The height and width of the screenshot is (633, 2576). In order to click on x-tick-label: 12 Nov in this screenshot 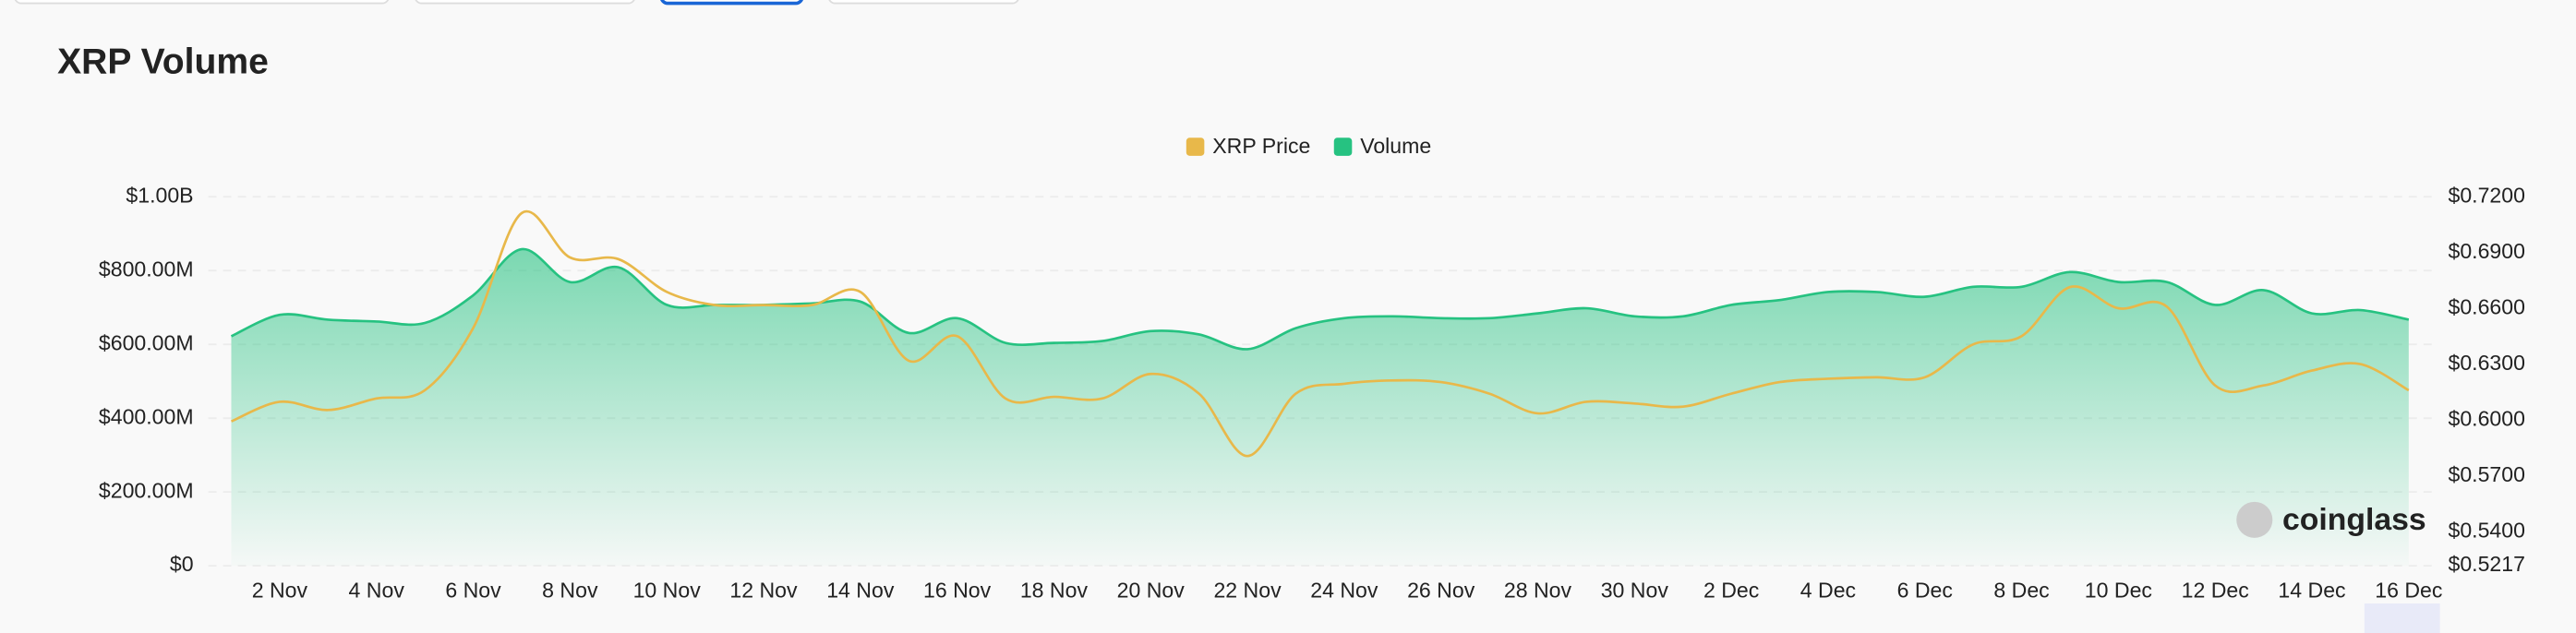, I will do `click(763, 591)`.